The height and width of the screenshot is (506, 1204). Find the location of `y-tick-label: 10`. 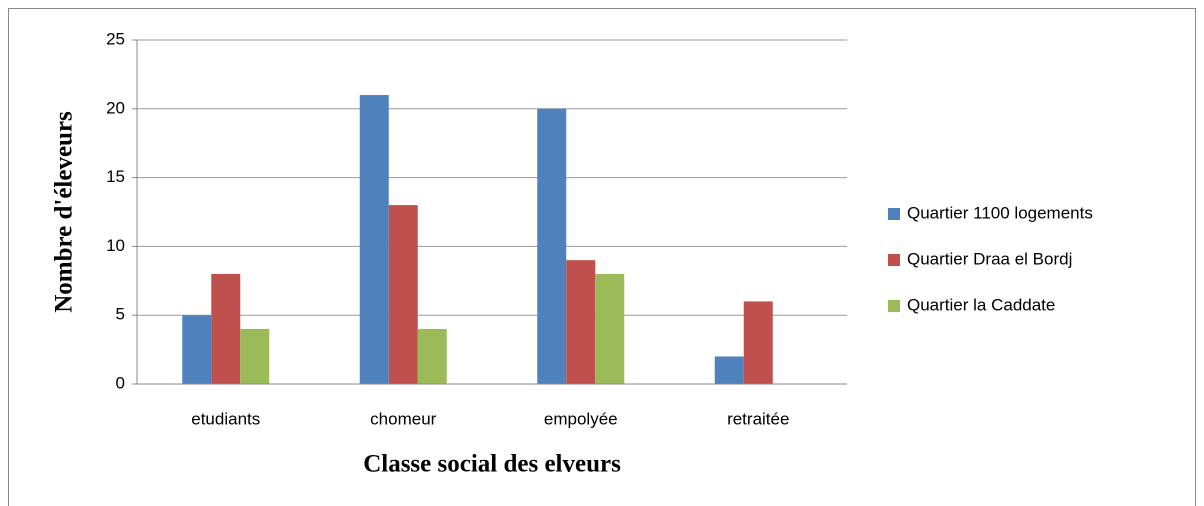

y-tick-label: 10 is located at coordinates (115, 245).